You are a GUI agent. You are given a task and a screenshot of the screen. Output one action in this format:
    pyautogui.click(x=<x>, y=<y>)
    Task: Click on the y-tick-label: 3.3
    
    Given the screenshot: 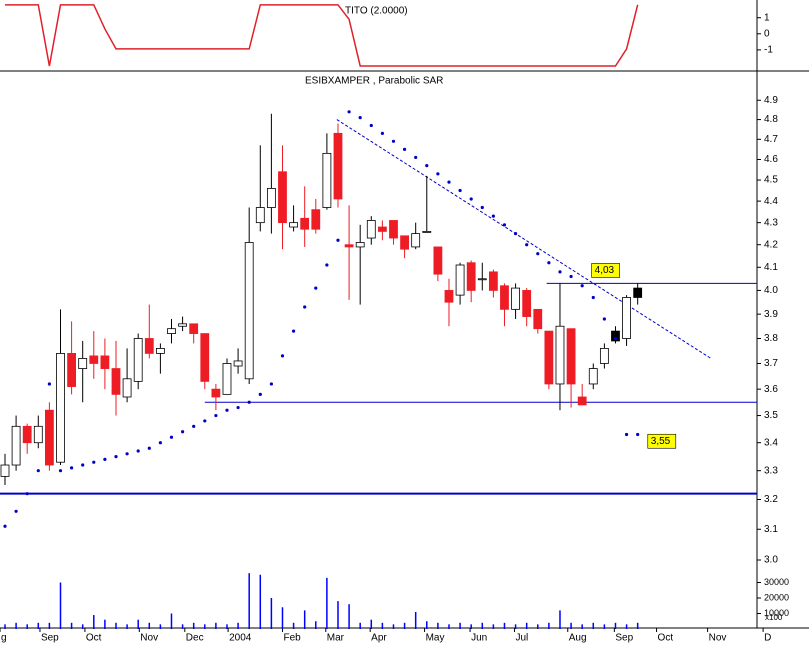 What is the action you would take?
    pyautogui.click(x=771, y=470)
    